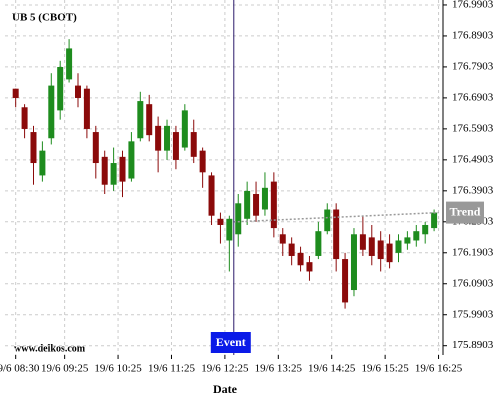 The height and width of the screenshot is (400, 500). I want to click on x-tick-label: 19/6 14:25, so click(332, 369).